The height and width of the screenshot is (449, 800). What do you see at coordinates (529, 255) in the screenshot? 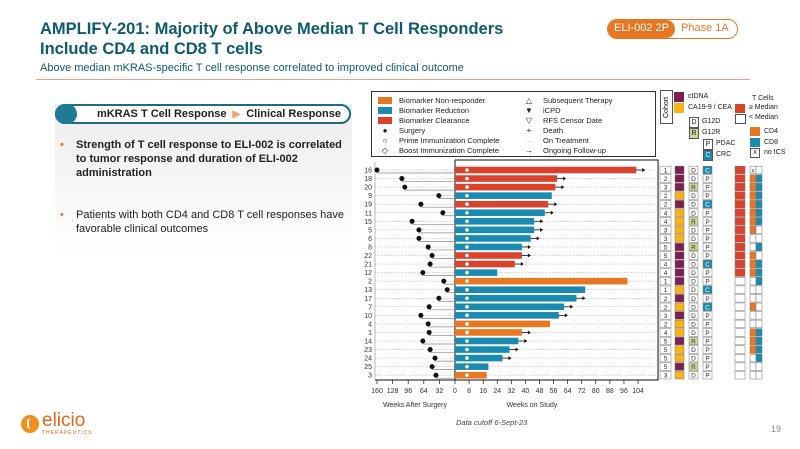
I see `followup-arrowhead` at bounding box center [529, 255].